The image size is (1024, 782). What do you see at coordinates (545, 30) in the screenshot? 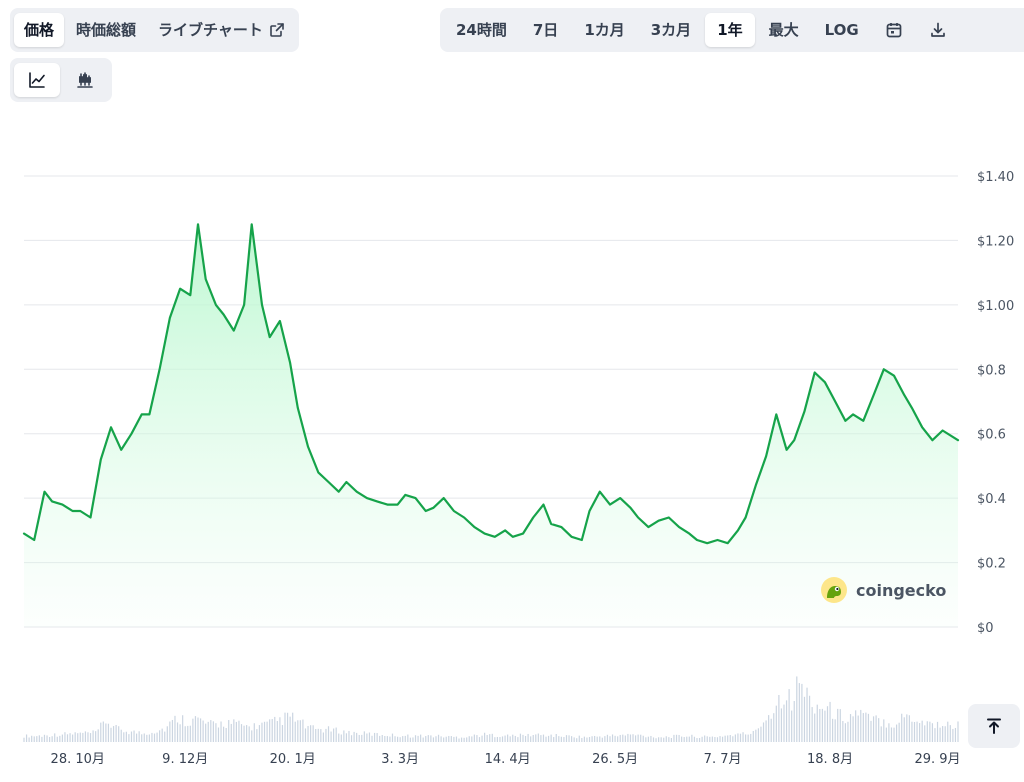
I see `tab-range-7d: 7日` at bounding box center [545, 30].